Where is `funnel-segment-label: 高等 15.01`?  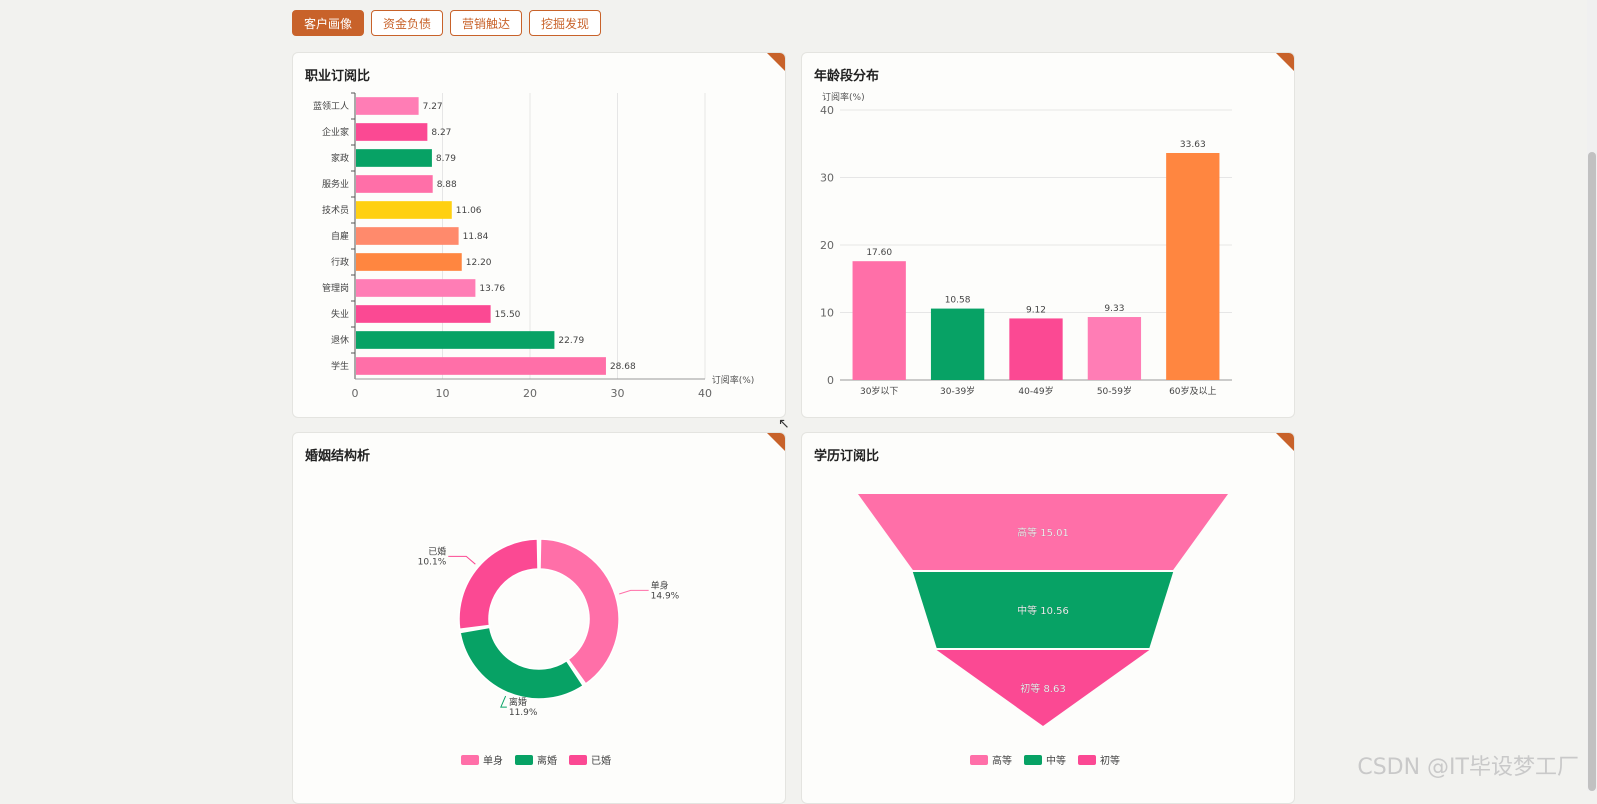 funnel-segment-label: 高等 15.01 is located at coordinates (1043, 532).